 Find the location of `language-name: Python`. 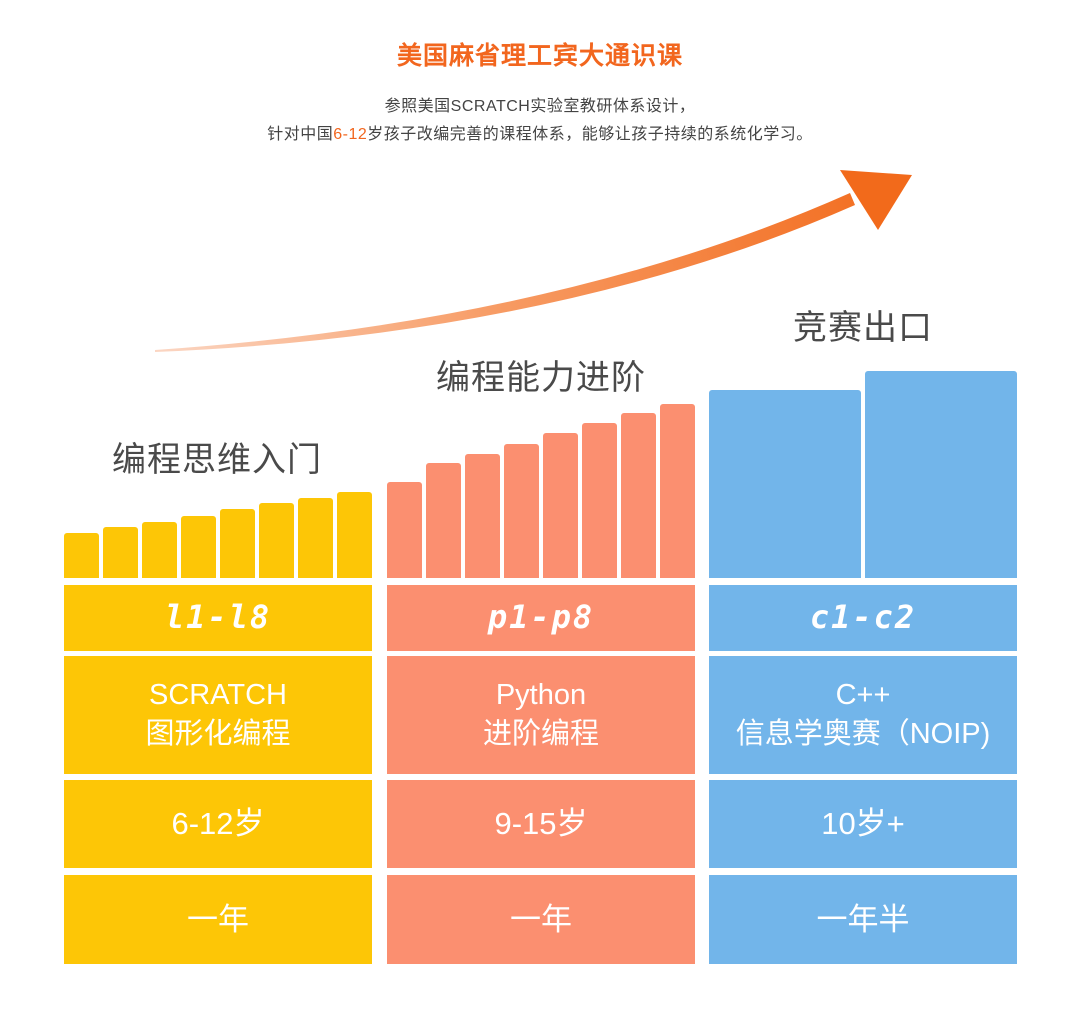

language-name: Python is located at coordinates (541, 694).